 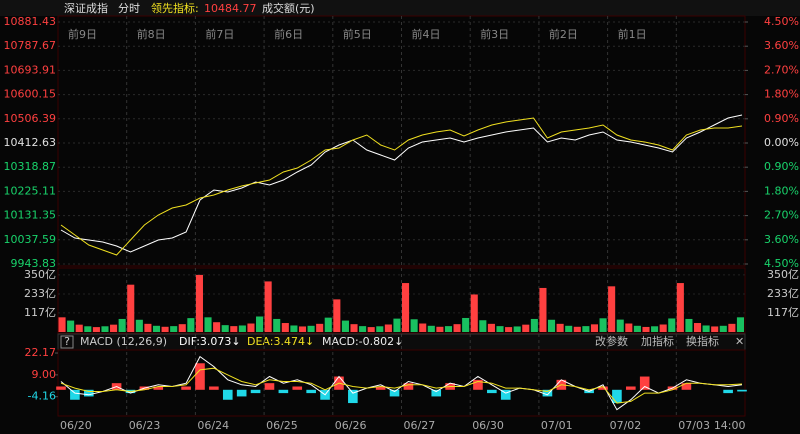 What do you see at coordinates (219, 34) in the screenshot?
I see `day-label: 前7日` at bounding box center [219, 34].